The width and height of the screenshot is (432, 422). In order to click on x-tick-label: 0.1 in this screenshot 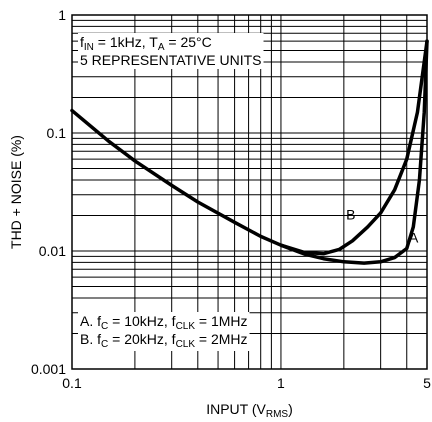, I will do `click(72, 383)`.